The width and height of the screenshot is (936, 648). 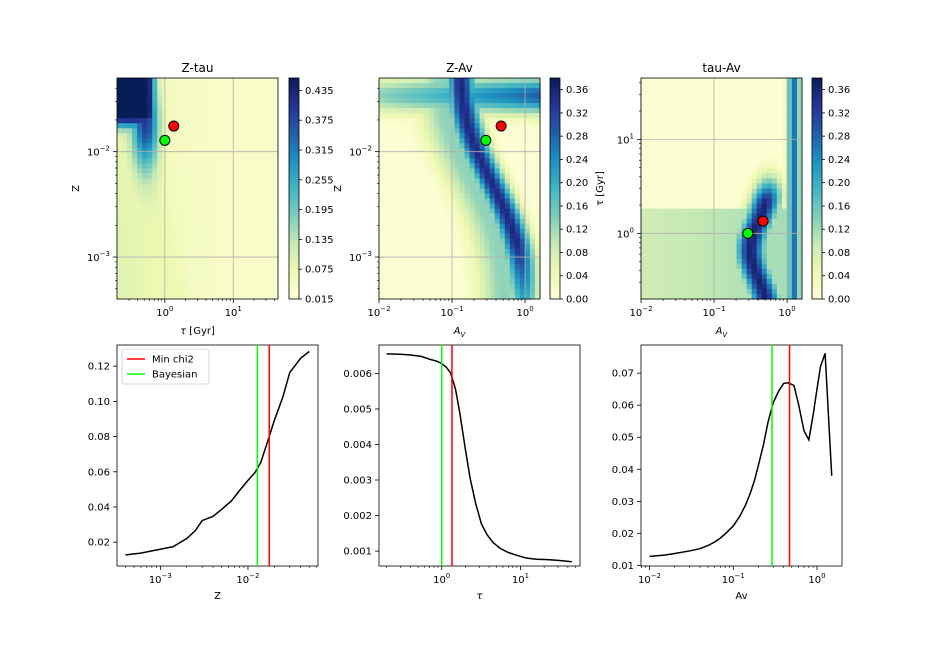 I want to click on y-tick-label: 10−2, so click(x=98, y=152).